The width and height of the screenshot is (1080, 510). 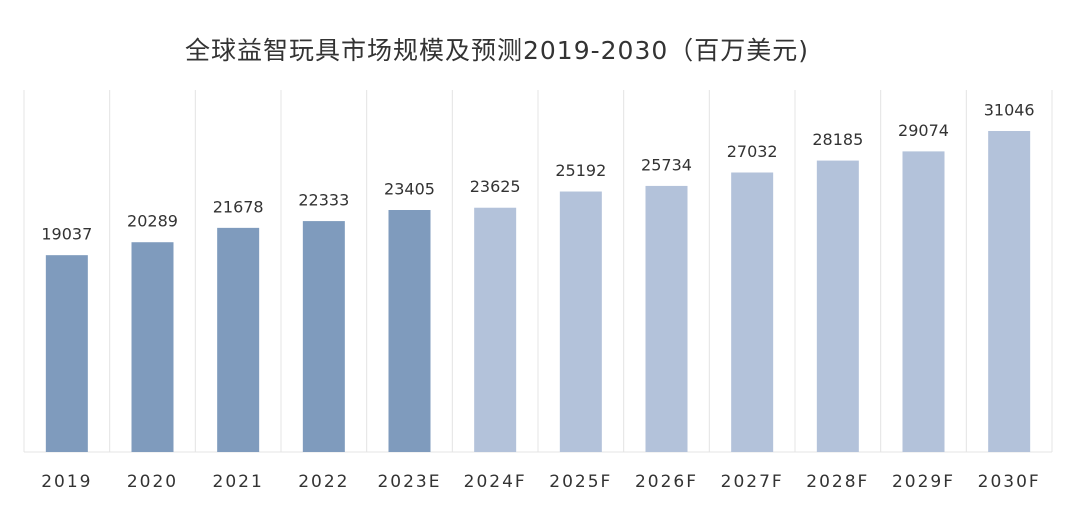 I want to click on value-label: 25192, so click(x=580, y=170).